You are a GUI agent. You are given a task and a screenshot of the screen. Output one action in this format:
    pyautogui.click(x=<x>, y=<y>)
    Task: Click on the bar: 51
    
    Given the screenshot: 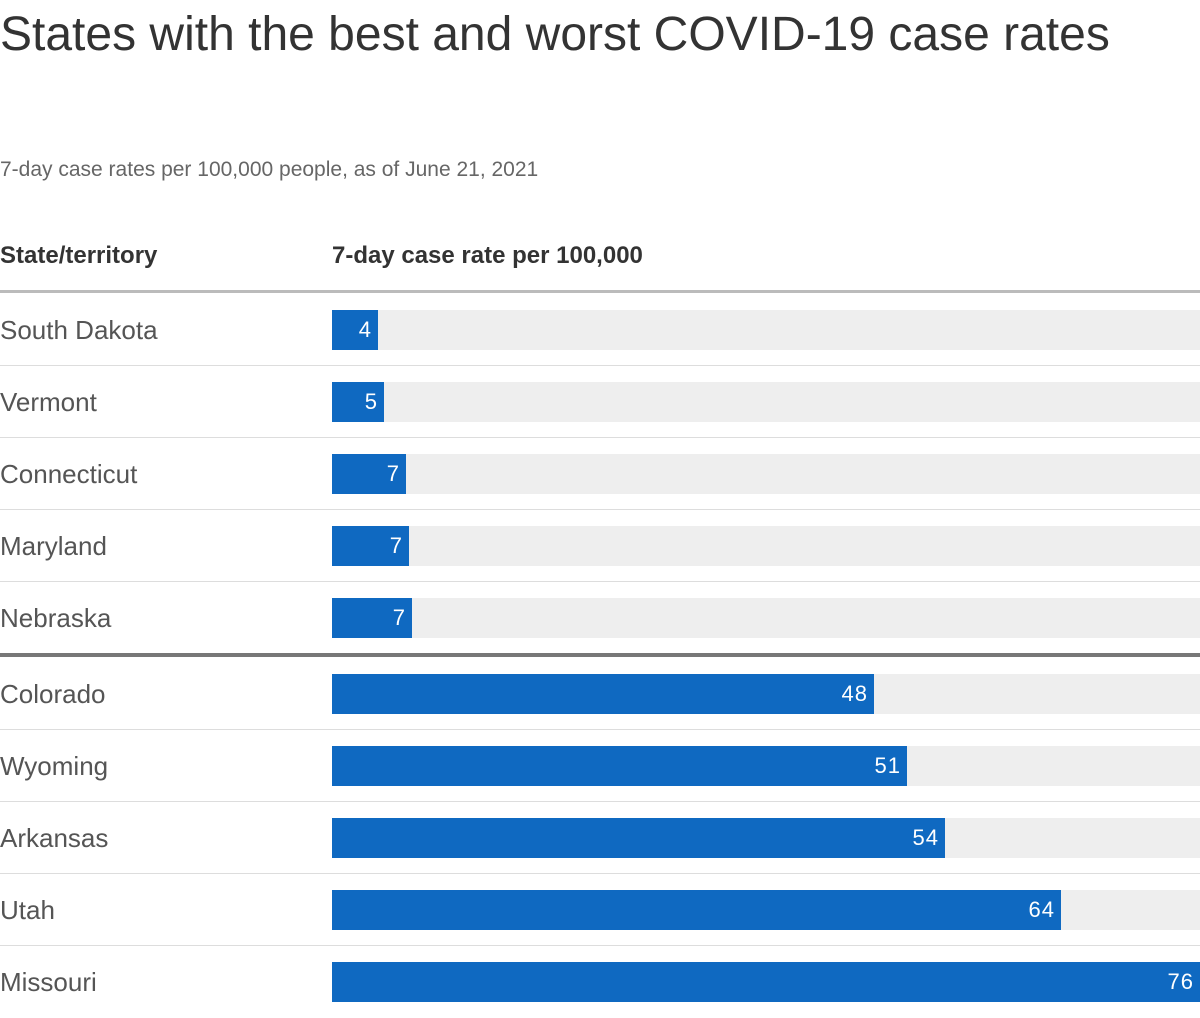 What is the action you would take?
    pyautogui.click(x=619, y=766)
    